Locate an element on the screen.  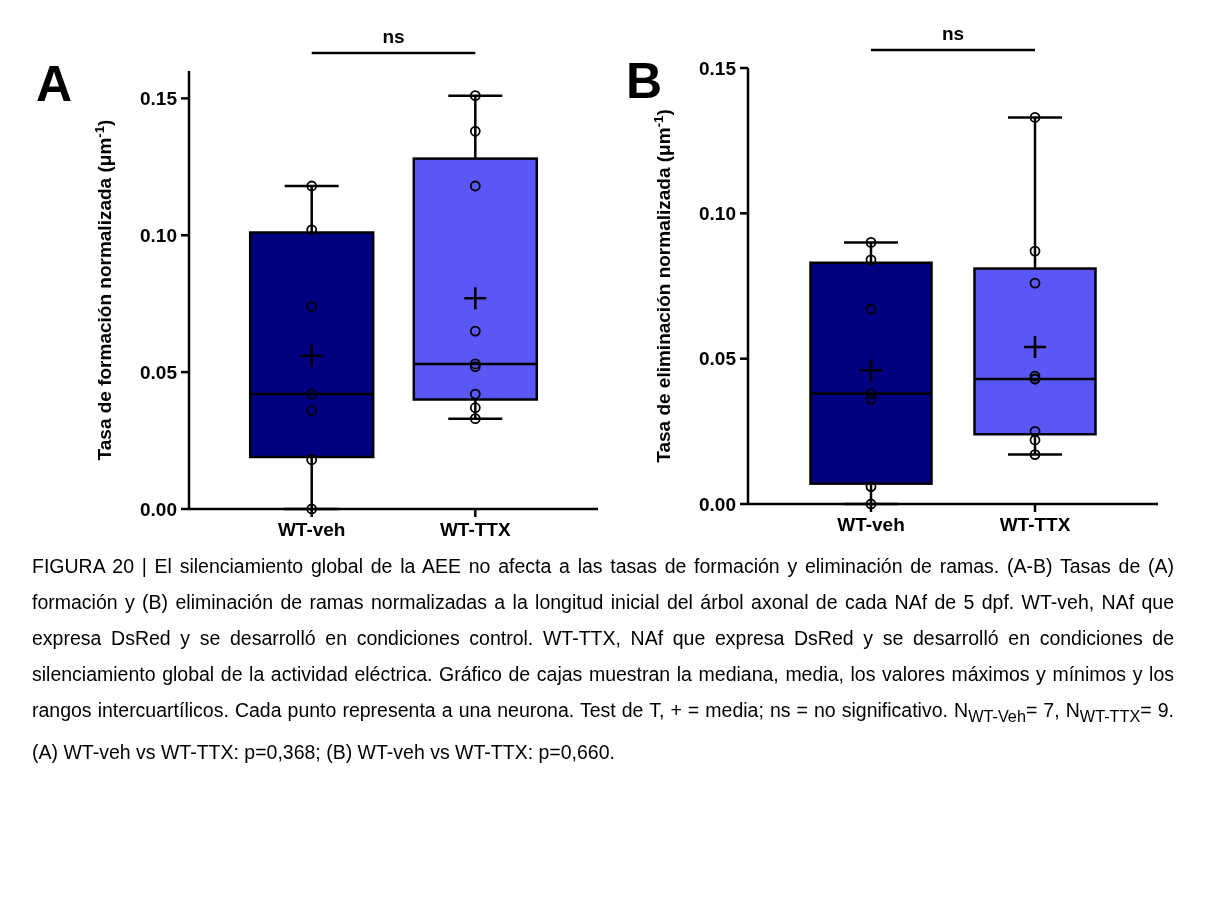
chart-title: B is located at coordinates (644, 81).